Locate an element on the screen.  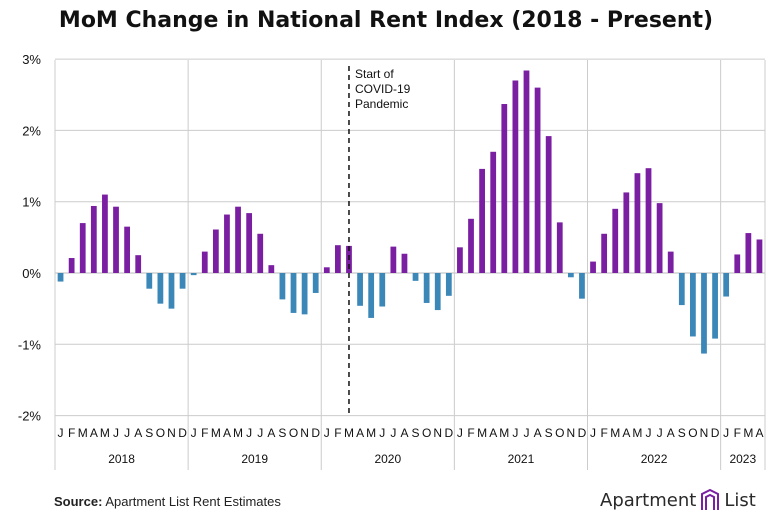
building-logo-icon is located at coordinates (710, 499).